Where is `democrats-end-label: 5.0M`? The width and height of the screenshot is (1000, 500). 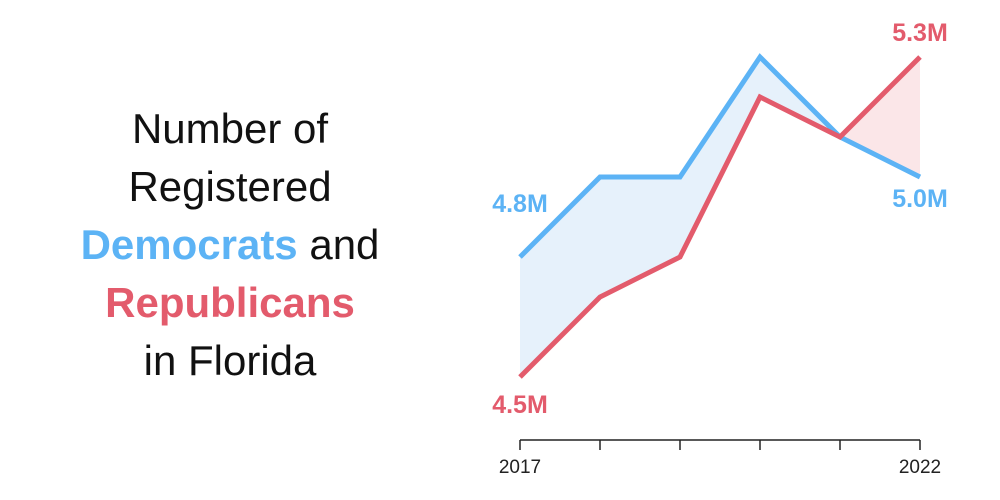
democrats-end-label: 5.0M is located at coordinates (920, 199).